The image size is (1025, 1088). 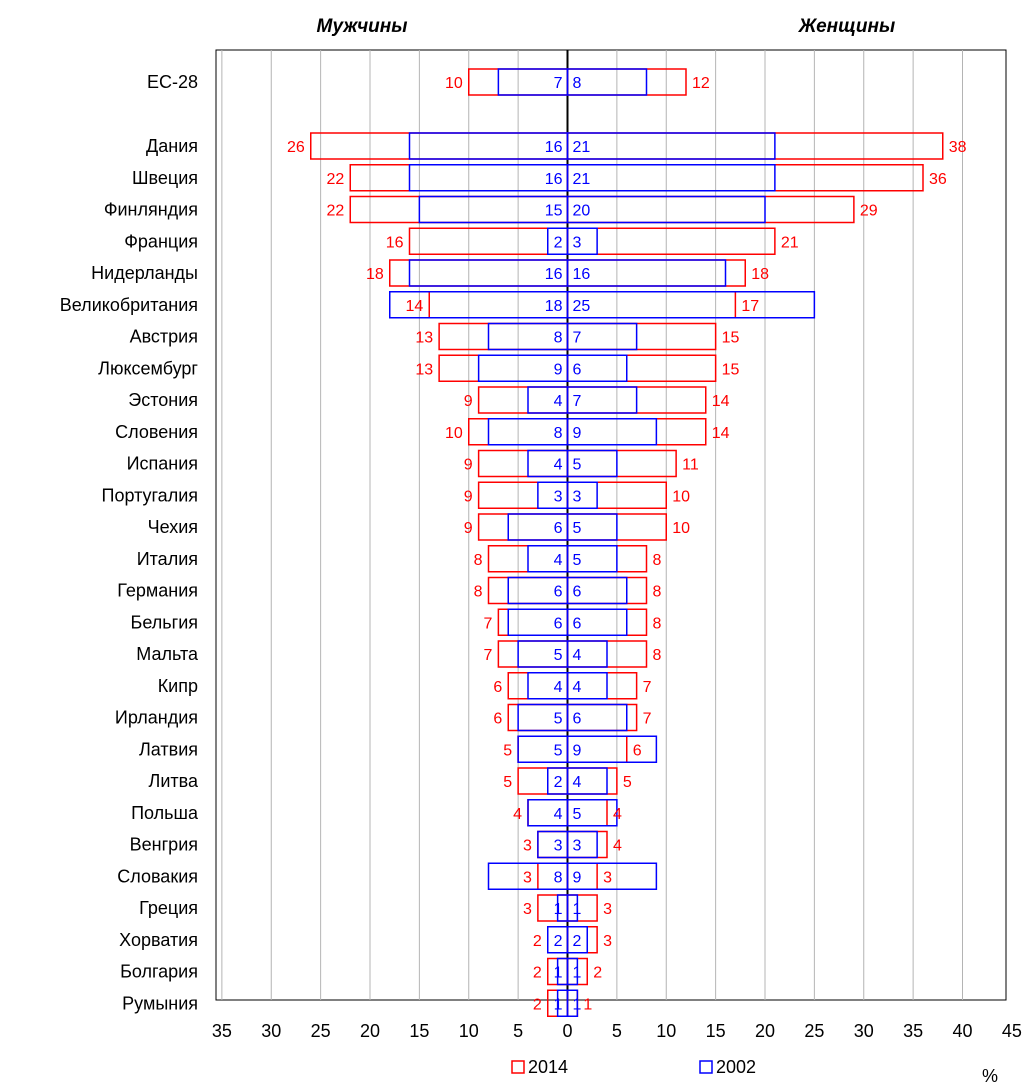 I want to click on category-label: Португалия, so click(x=150, y=495).